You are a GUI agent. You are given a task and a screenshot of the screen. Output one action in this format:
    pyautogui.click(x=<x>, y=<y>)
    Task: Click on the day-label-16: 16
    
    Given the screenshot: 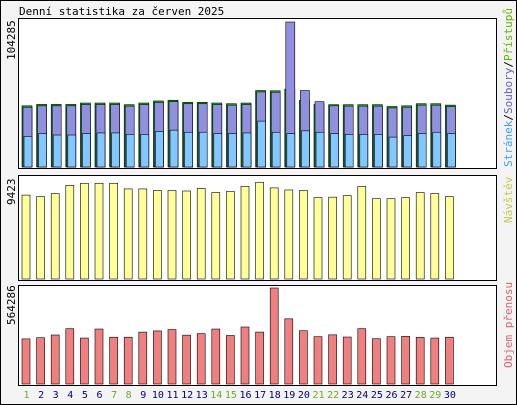 What is the action you would take?
    pyautogui.click(x=245, y=395)
    